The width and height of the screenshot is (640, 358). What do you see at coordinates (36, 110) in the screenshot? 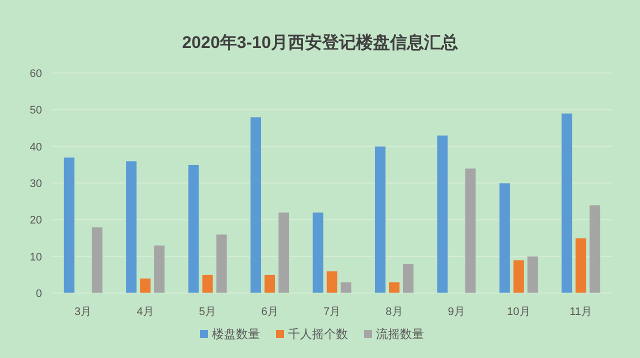
I see `y-tick-label: 50` at bounding box center [36, 110].